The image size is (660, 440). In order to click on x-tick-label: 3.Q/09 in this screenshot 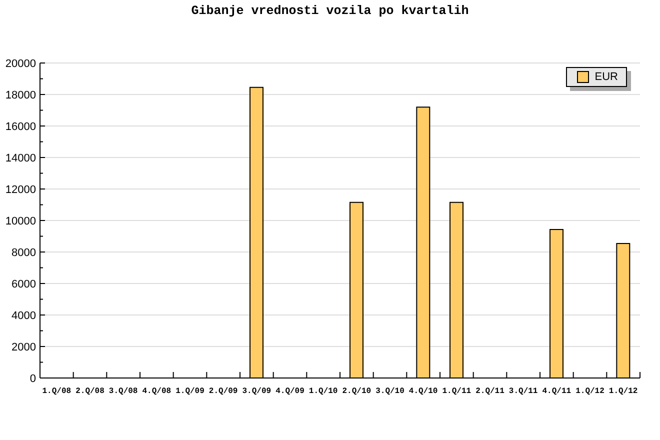, I will do `click(257, 391)`.